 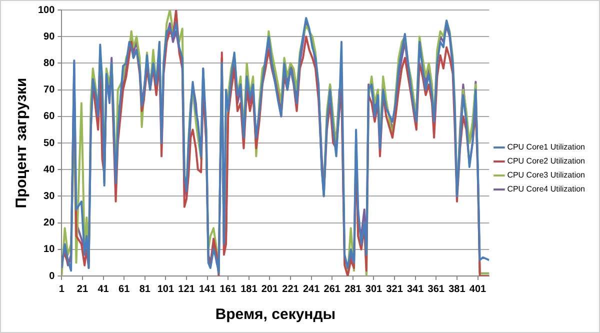 What do you see at coordinates (165, 289) in the screenshot?
I see `x-tick-label: 101` at bounding box center [165, 289].